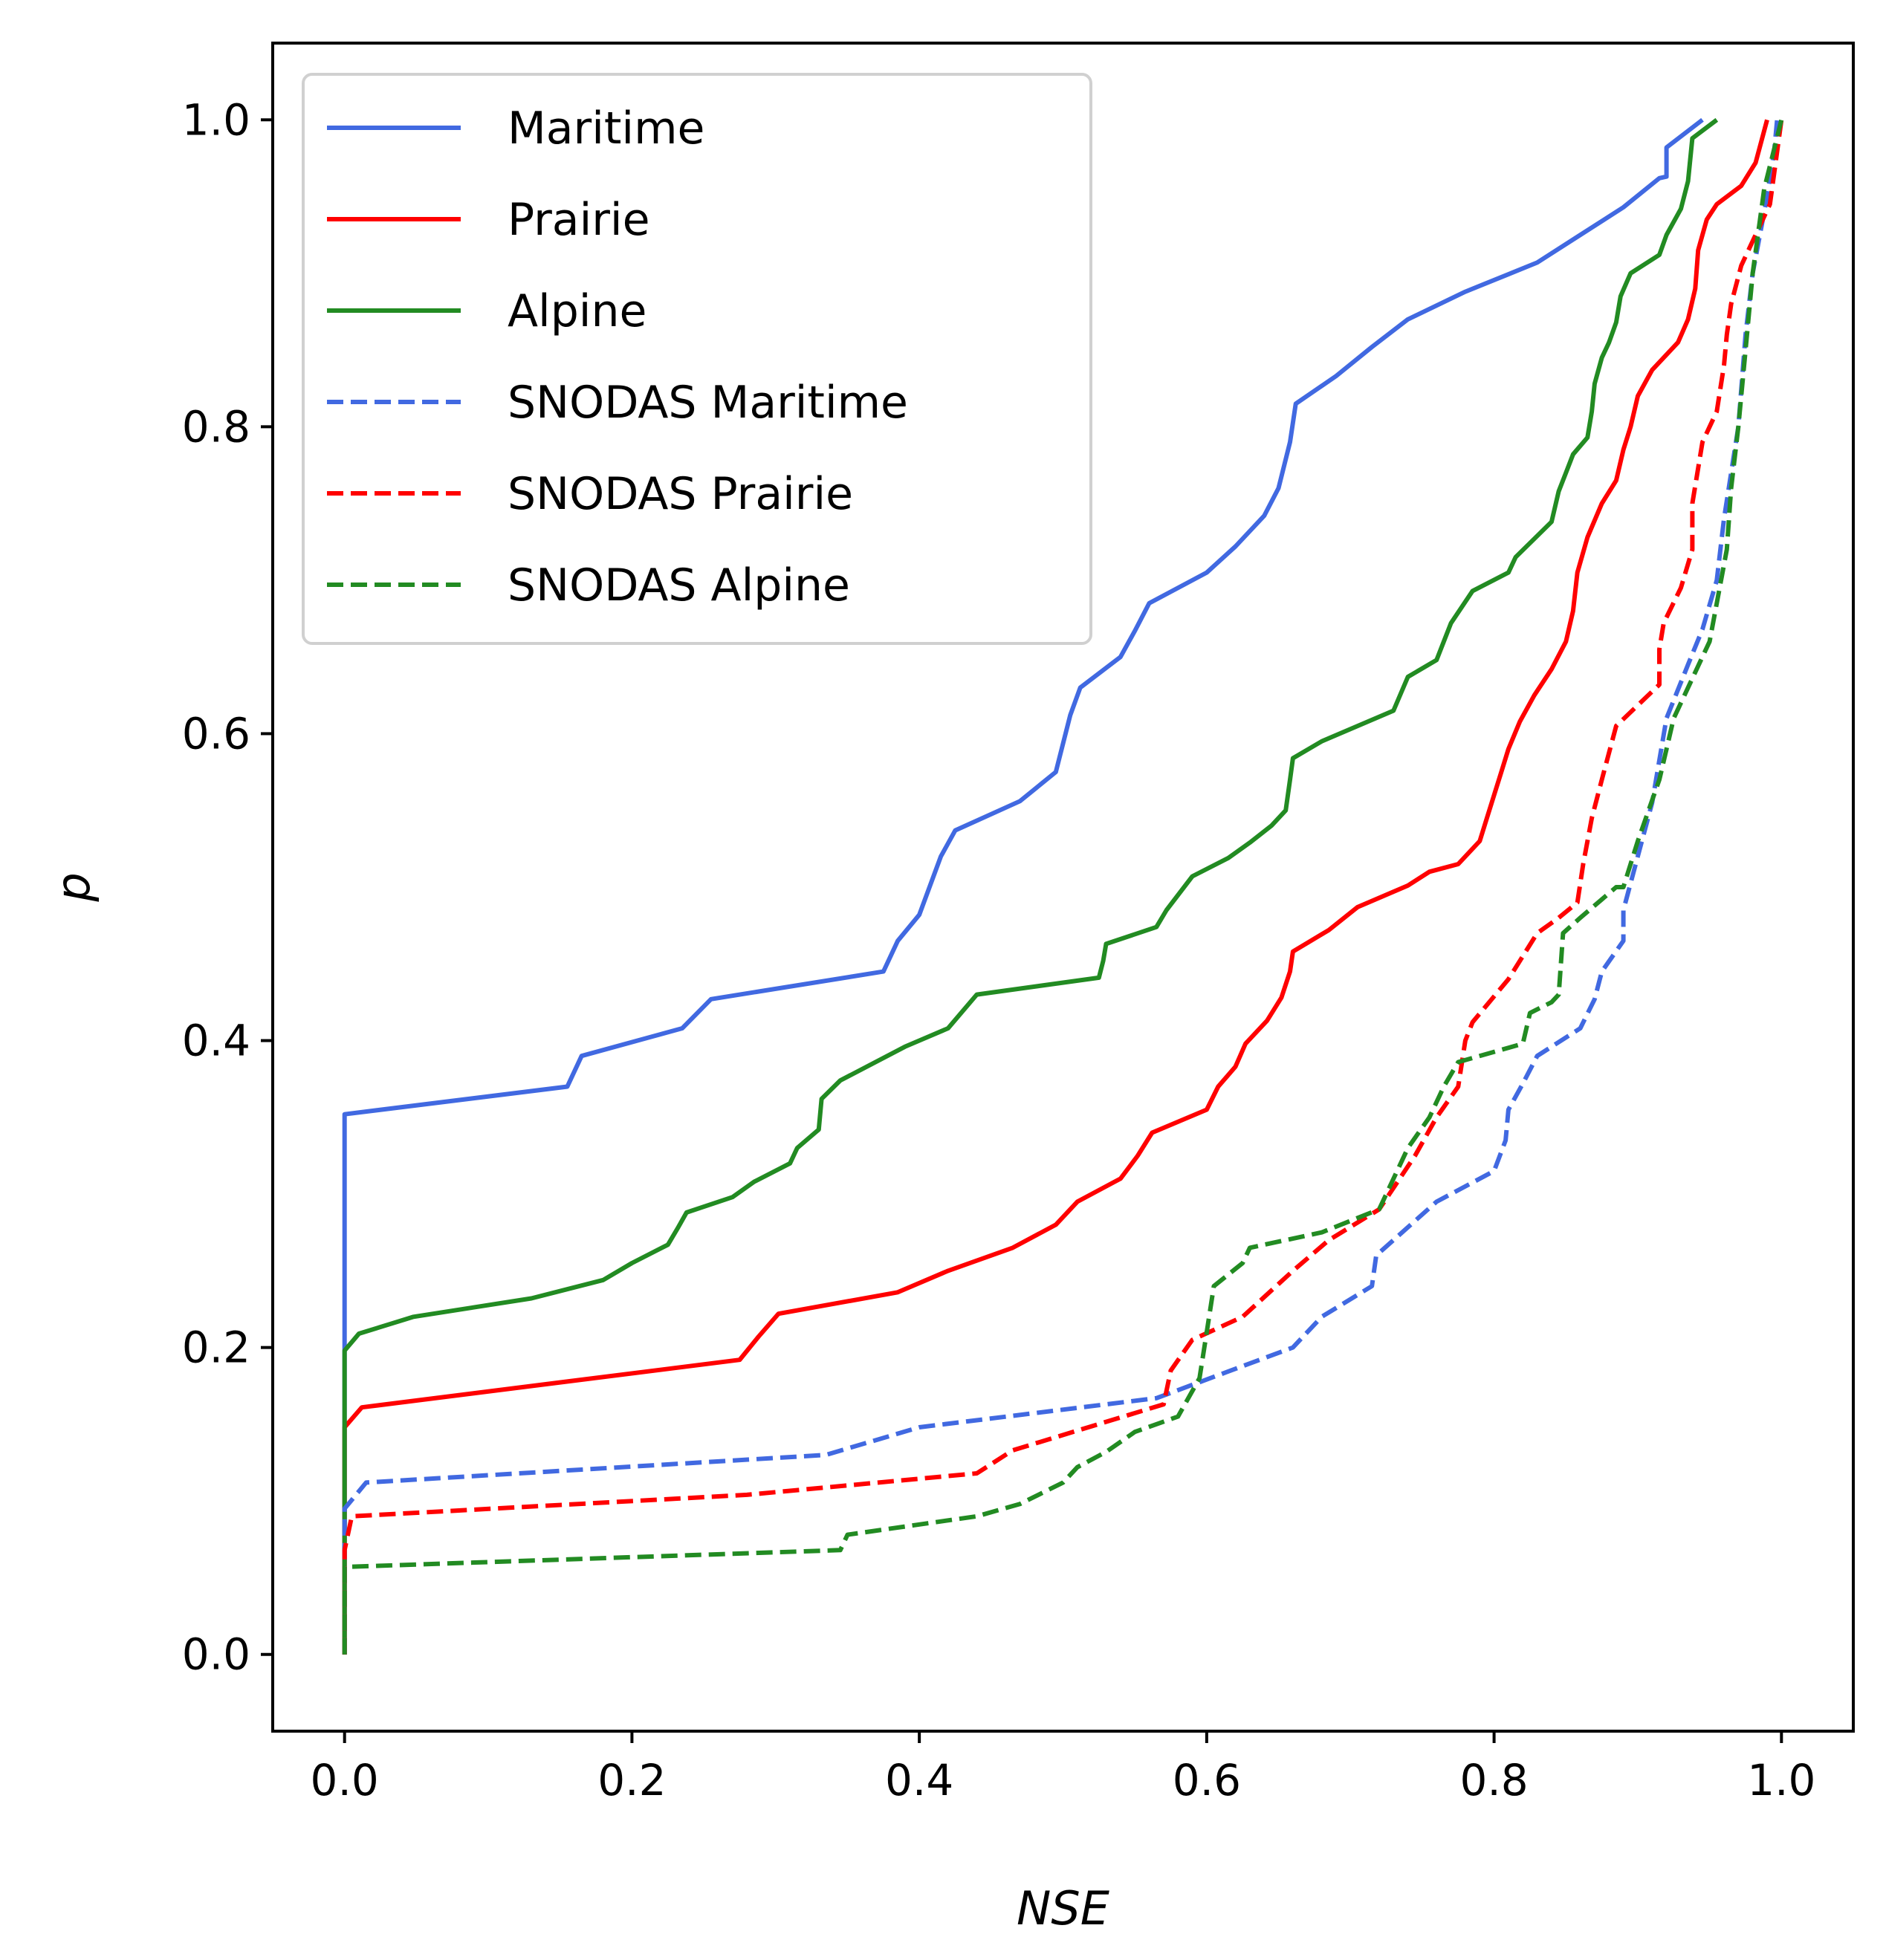 The width and height of the screenshot is (1886, 1960). Describe the element at coordinates (1063, 1908) in the screenshot. I see `x-axis-label: NSE` at that location.